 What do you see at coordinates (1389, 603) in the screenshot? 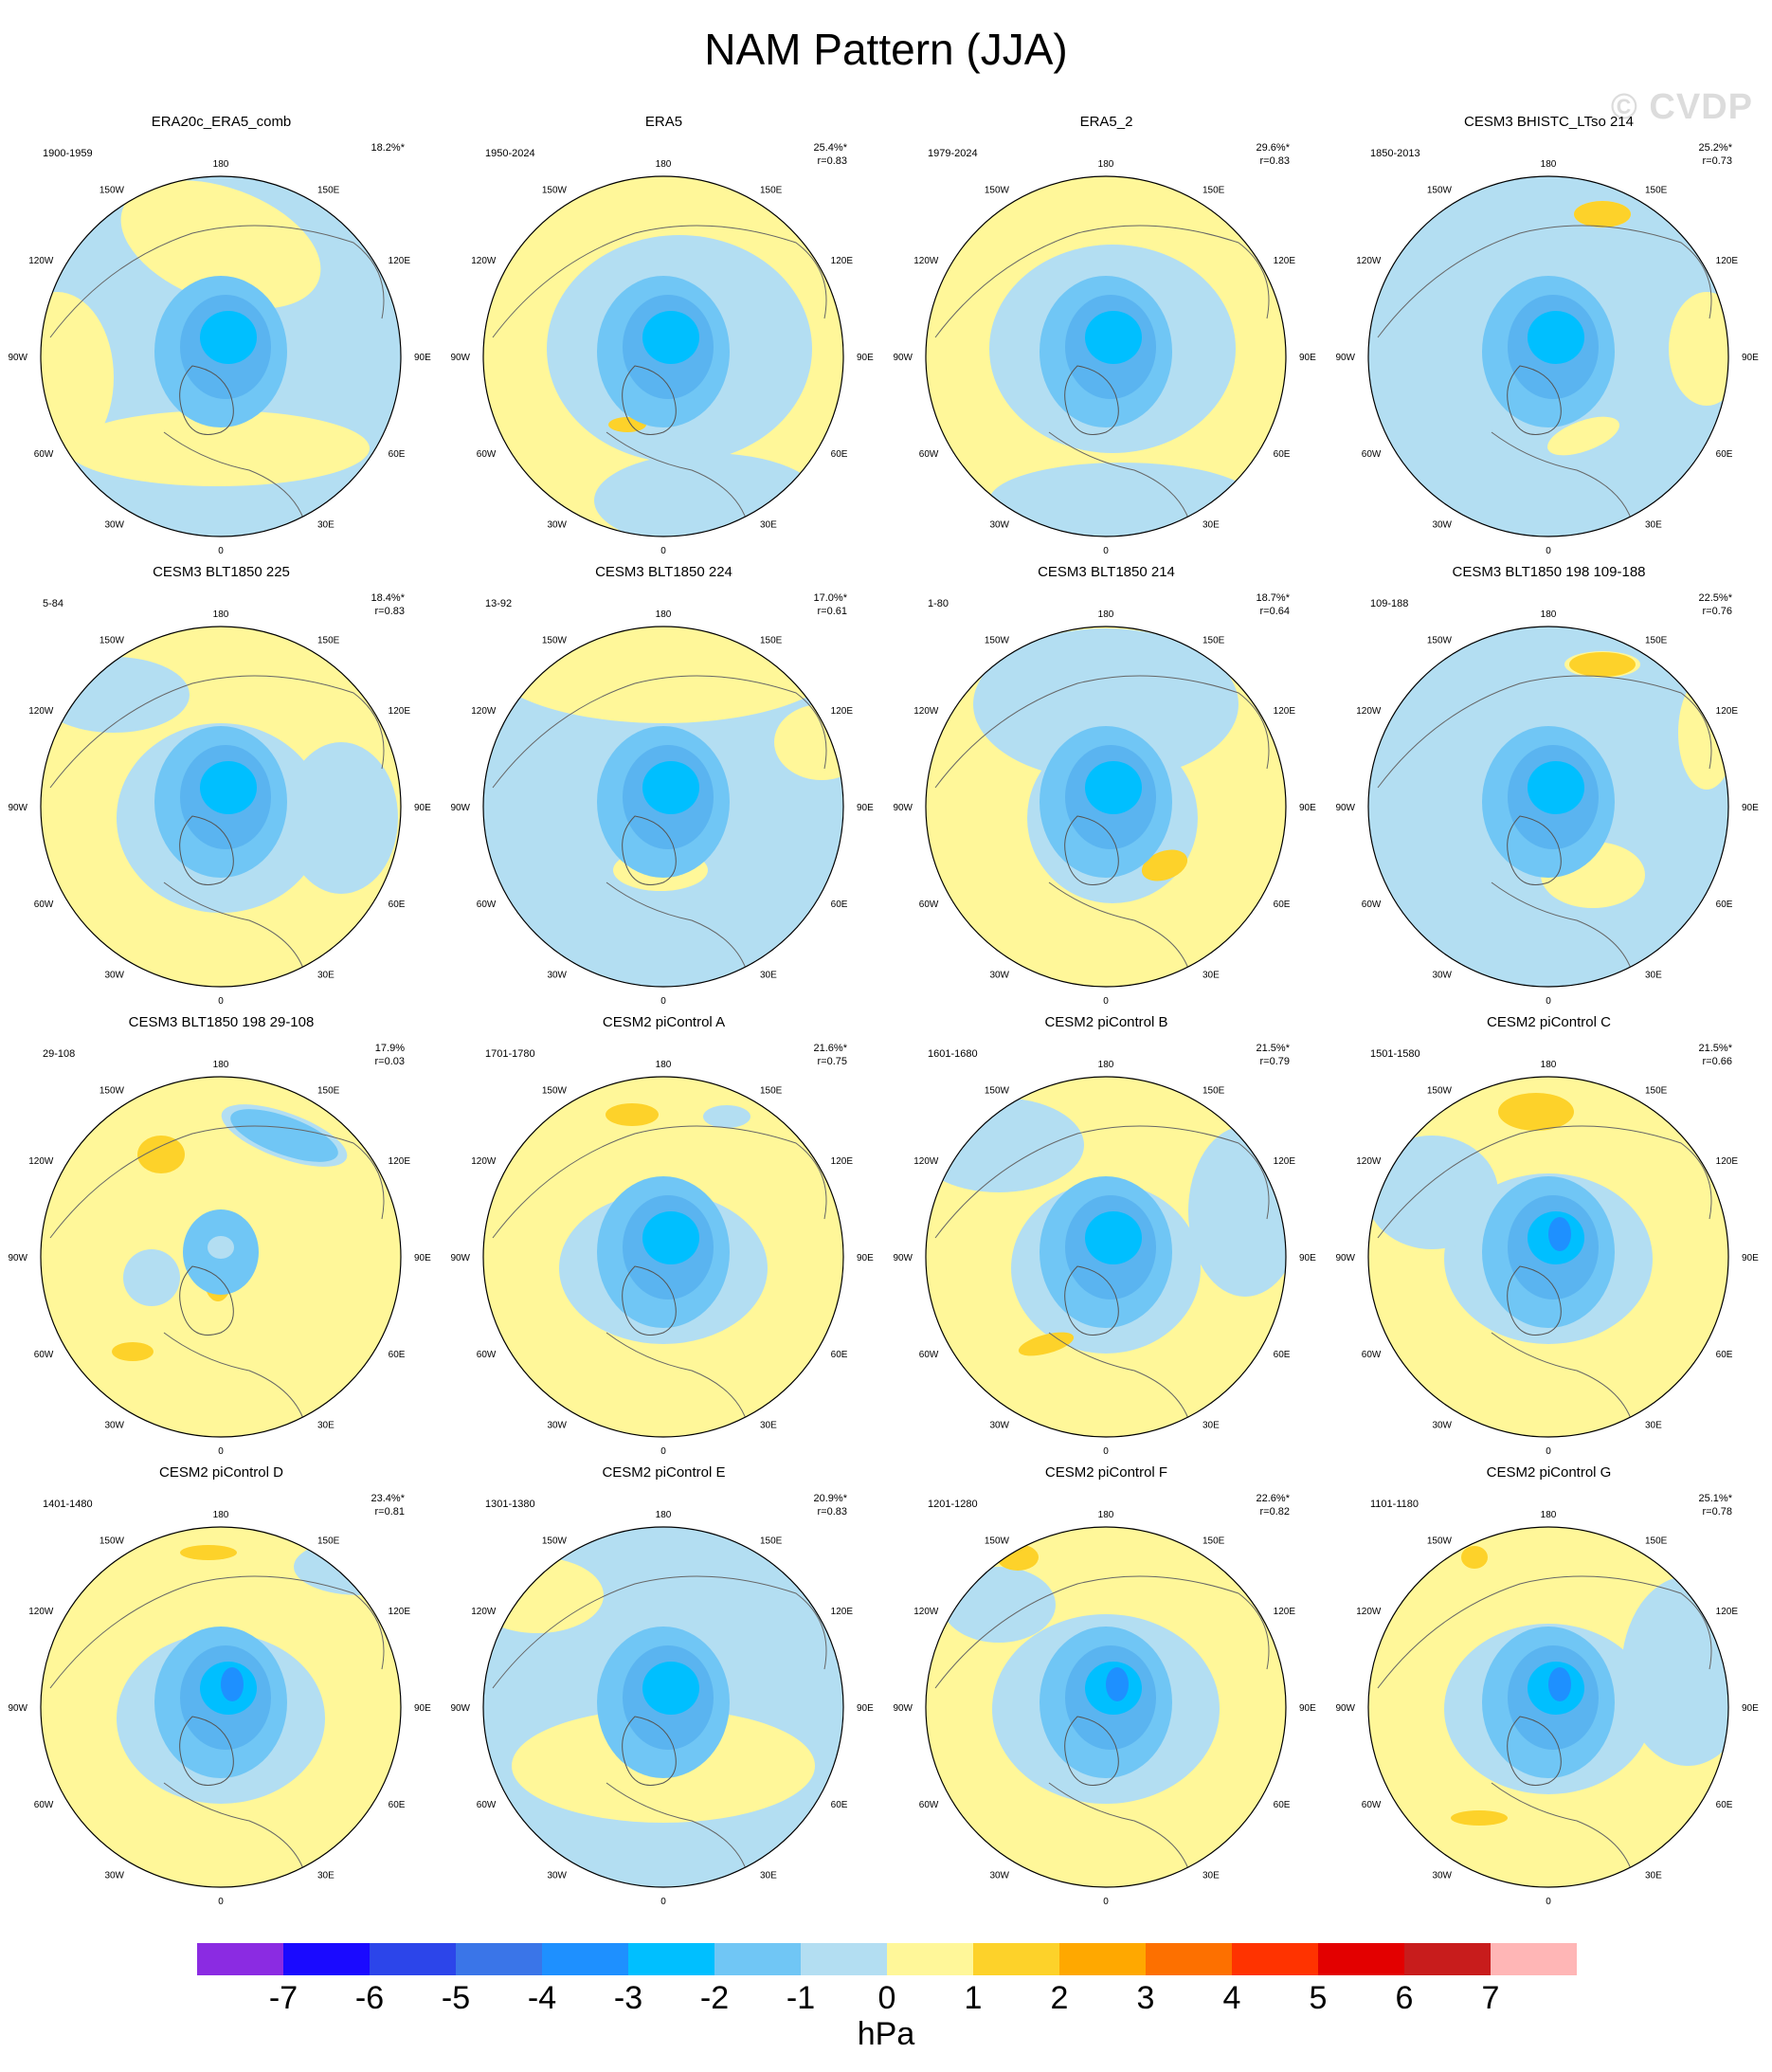
I see `panel-years: 109-188` at bounding box center [1389, 603].